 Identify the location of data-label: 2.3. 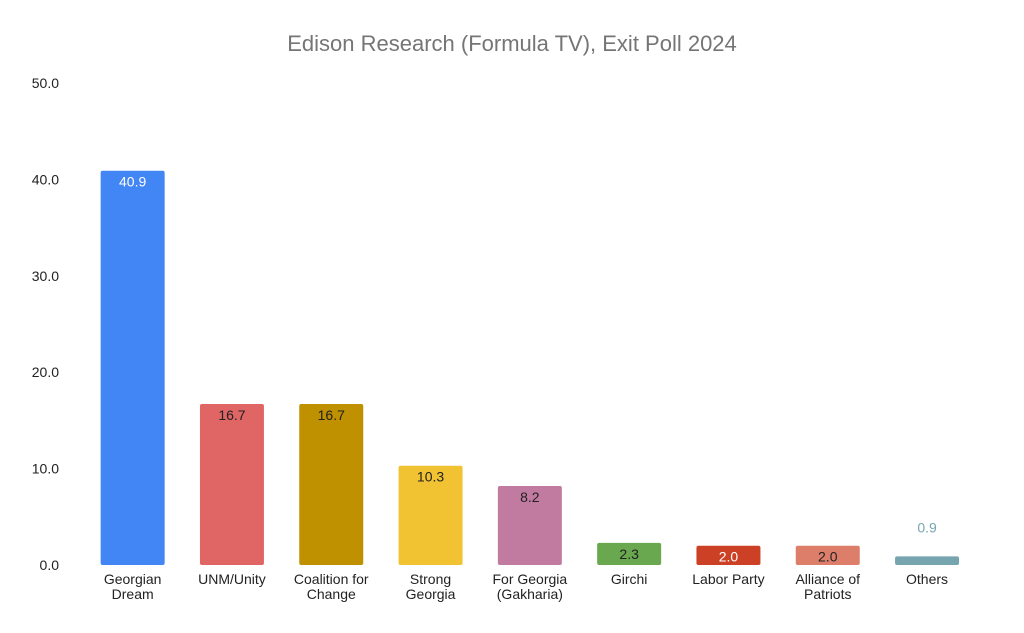
(629, 554).